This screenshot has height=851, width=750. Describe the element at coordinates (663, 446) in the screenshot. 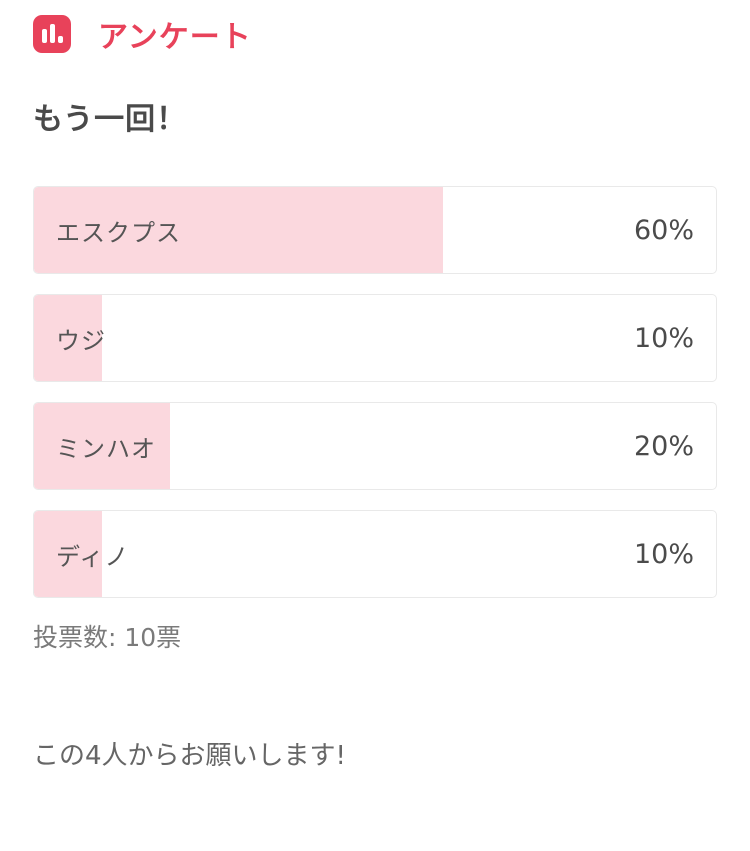

I see `poll-option-percent: 20%` at that location.